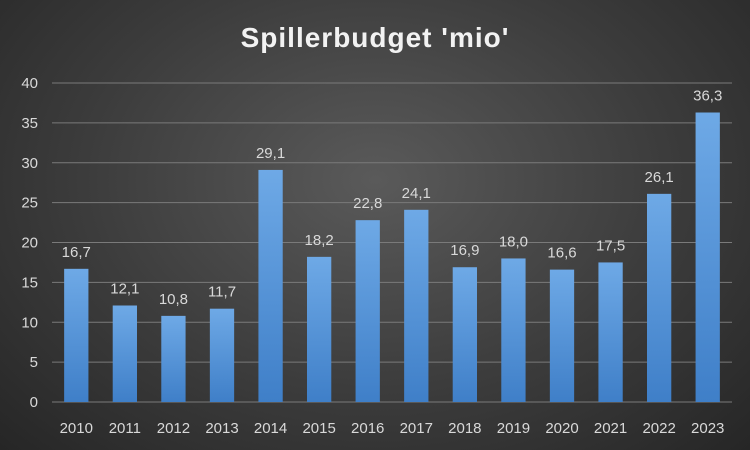 The height and width of the screenshot is (450, 750). Describe the element at coordinates (367, 203) in the screenshot. I see `data-label: 22,8` at that location.